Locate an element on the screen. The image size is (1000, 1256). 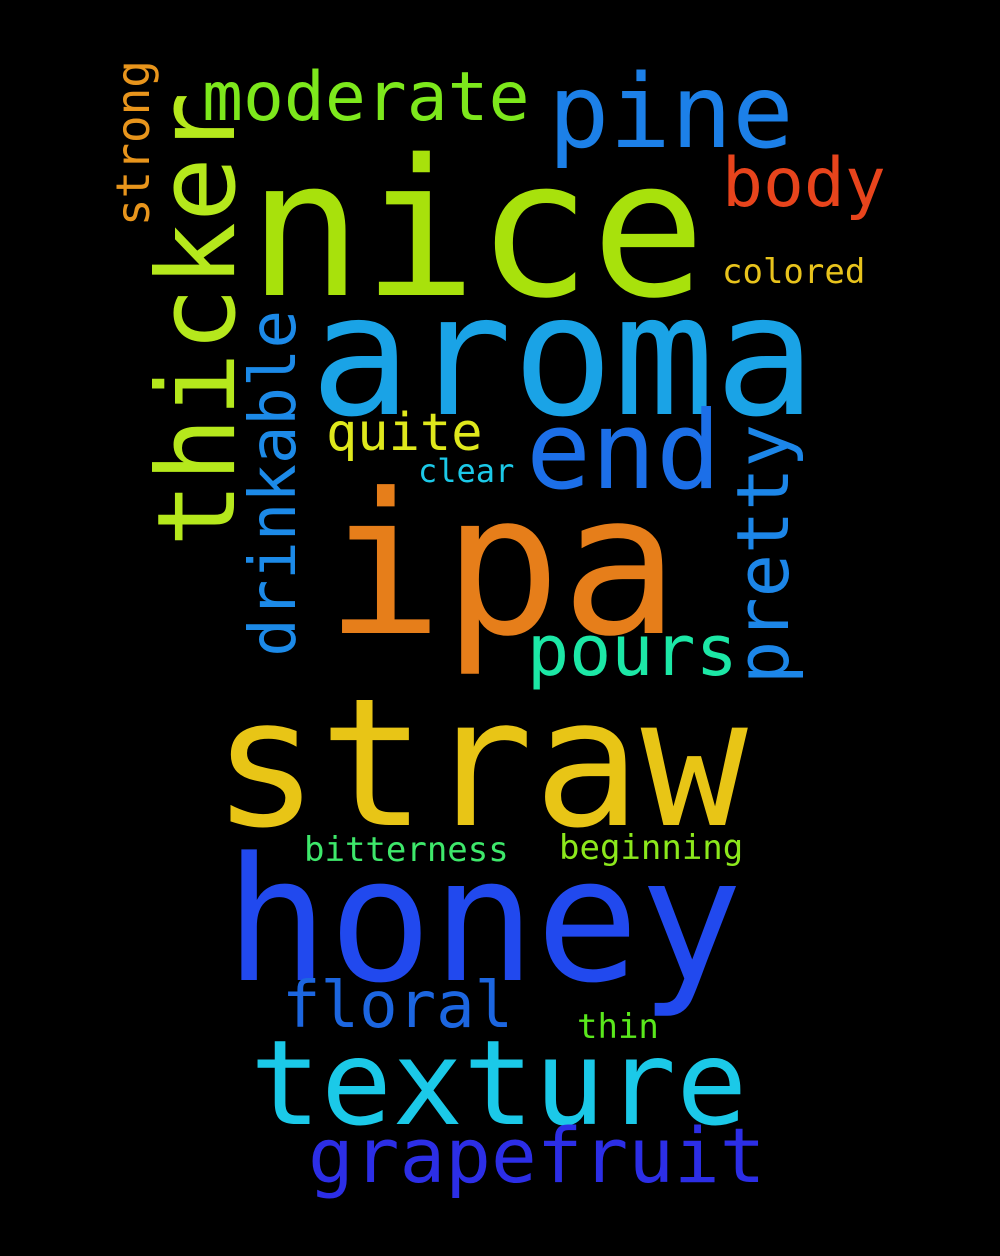
word-straw: straw is located at coordinates (480, 763).